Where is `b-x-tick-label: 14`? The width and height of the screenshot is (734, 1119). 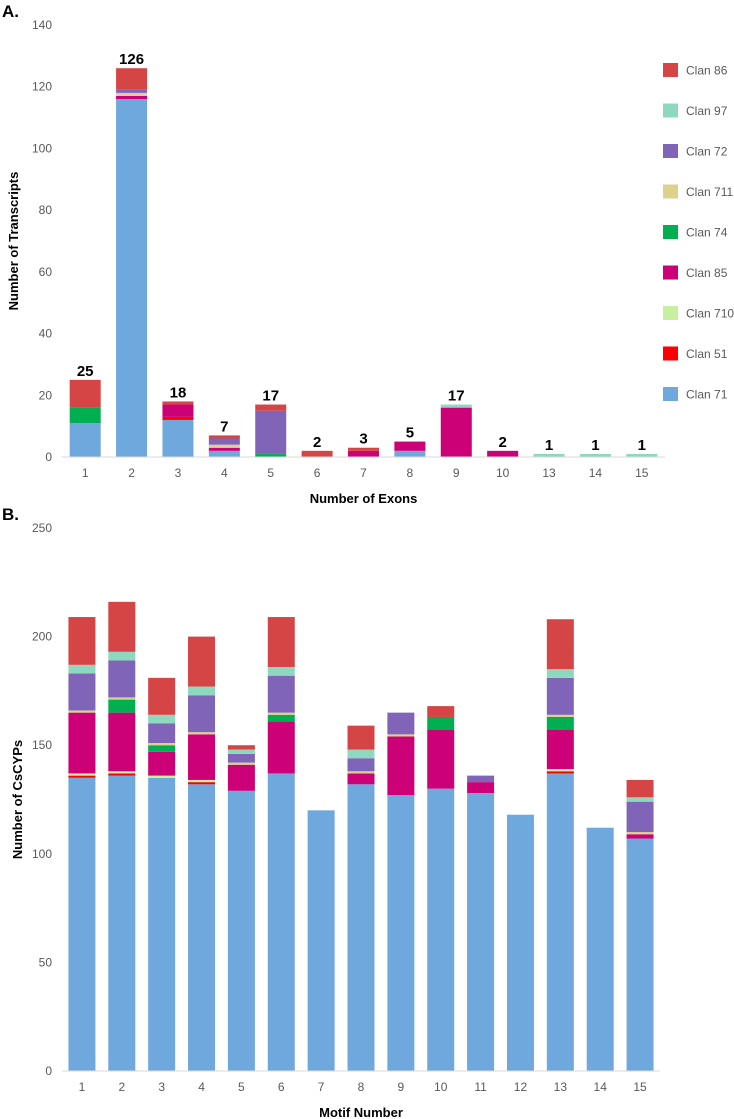 b-x-tick-label: 14 is located at coordinates (601, 1087).